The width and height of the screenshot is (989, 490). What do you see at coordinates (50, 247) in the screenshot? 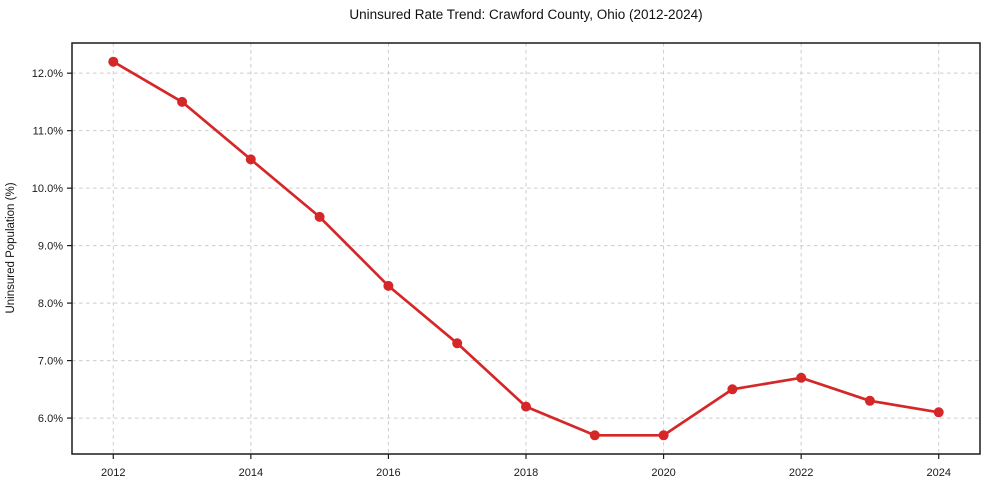
I see `y-tick-label: 9.0%` at bounding box center [50, 247].